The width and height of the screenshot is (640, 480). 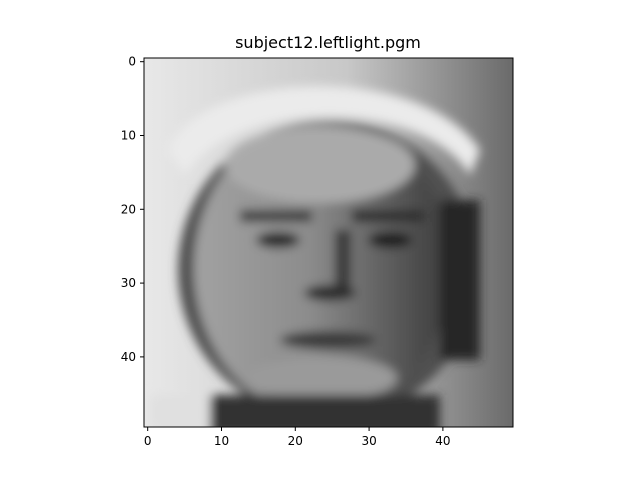 What do you see at coordinates (276, 216) in the screenshot?
I see `left-eyebrow` at bounding box center [276, 216].